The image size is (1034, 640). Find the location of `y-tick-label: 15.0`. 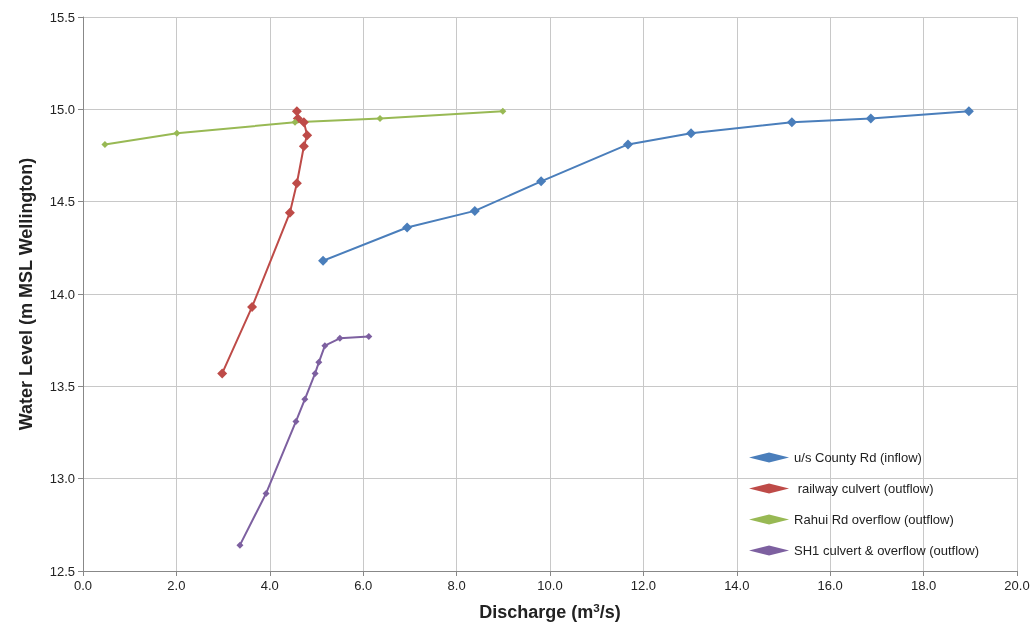

y-tick-label: 15.0 is located at coordinates (62, 109).